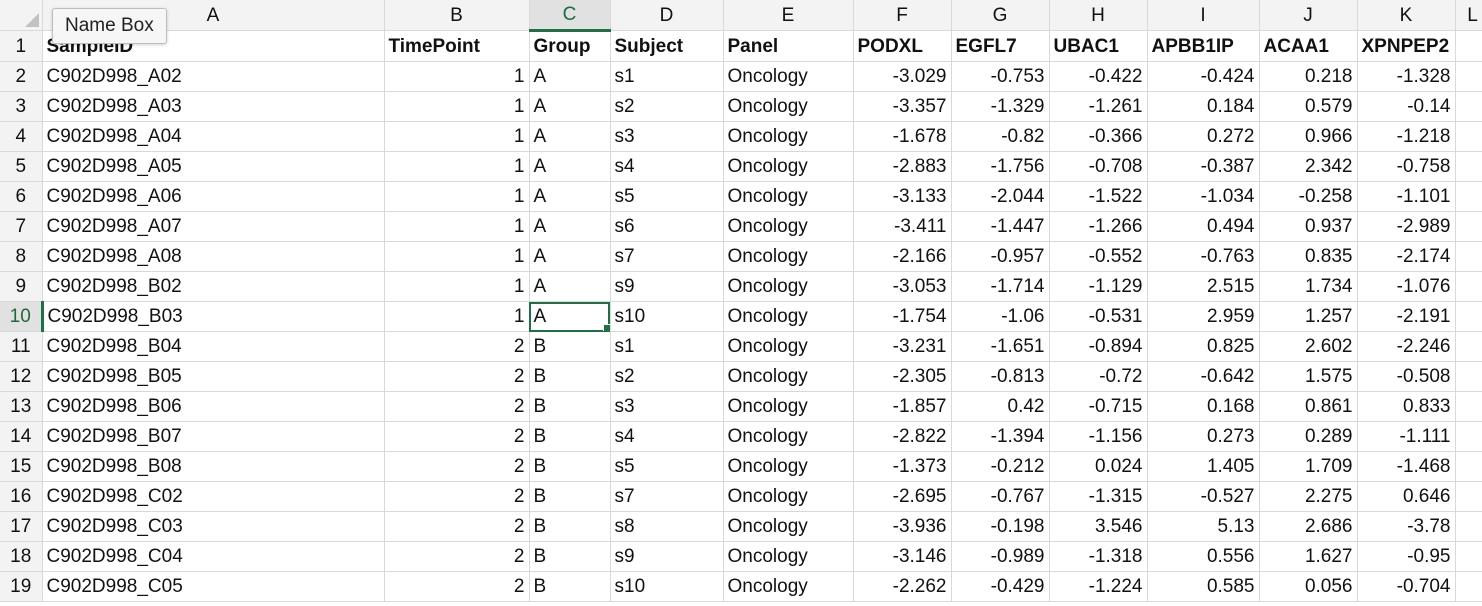 This screenshot has width=1482, height=606. Describe the element at coordinates (21, 346) in the screenshot. I see `row-header: 11` at that location.